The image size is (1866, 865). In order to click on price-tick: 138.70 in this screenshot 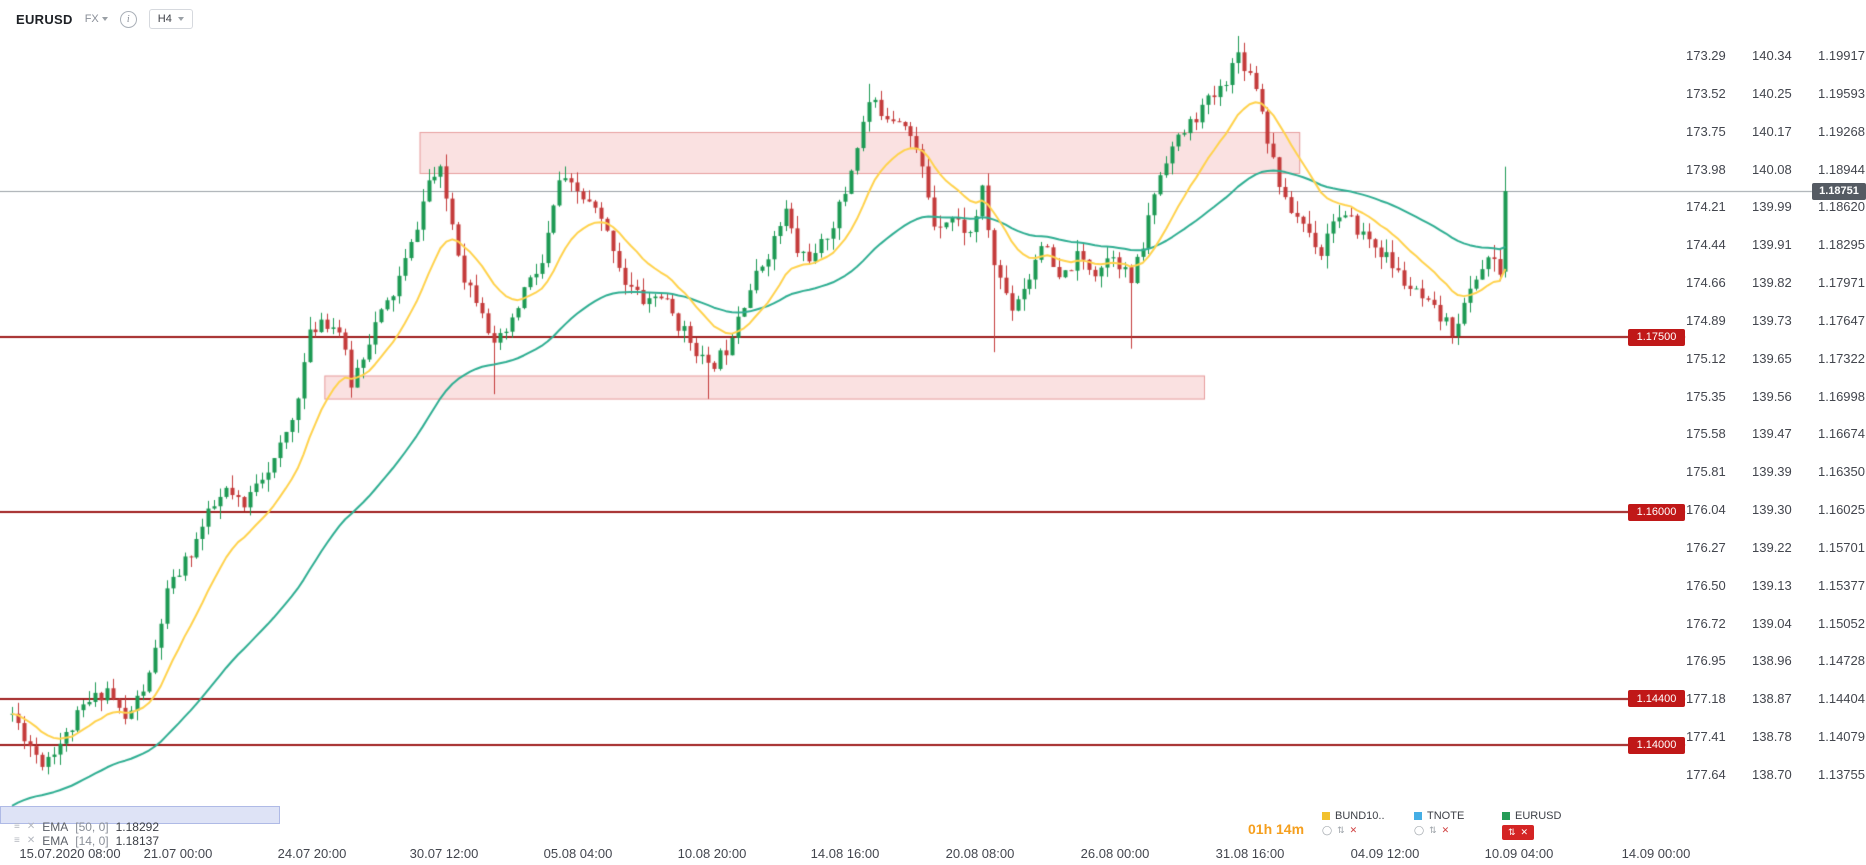, I will do `click(1772, 774)`.